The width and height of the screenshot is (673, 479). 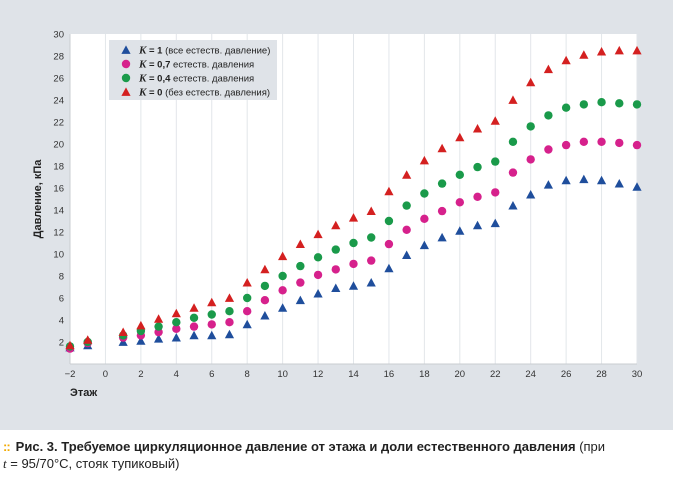 What do you see at coordinates (566, 374) in the screenshot?
I see `x-tick-label: 26` at bounding box center [566, 374].